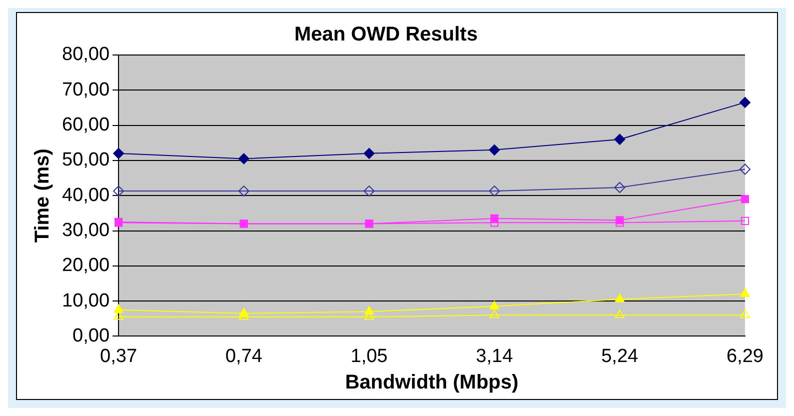 This screenshot has width=794, height=416. What do you see at coordinates (86, 301) in the screenshot?
I see `y-tick-label: 10,00` at bounding box center [86, 301].